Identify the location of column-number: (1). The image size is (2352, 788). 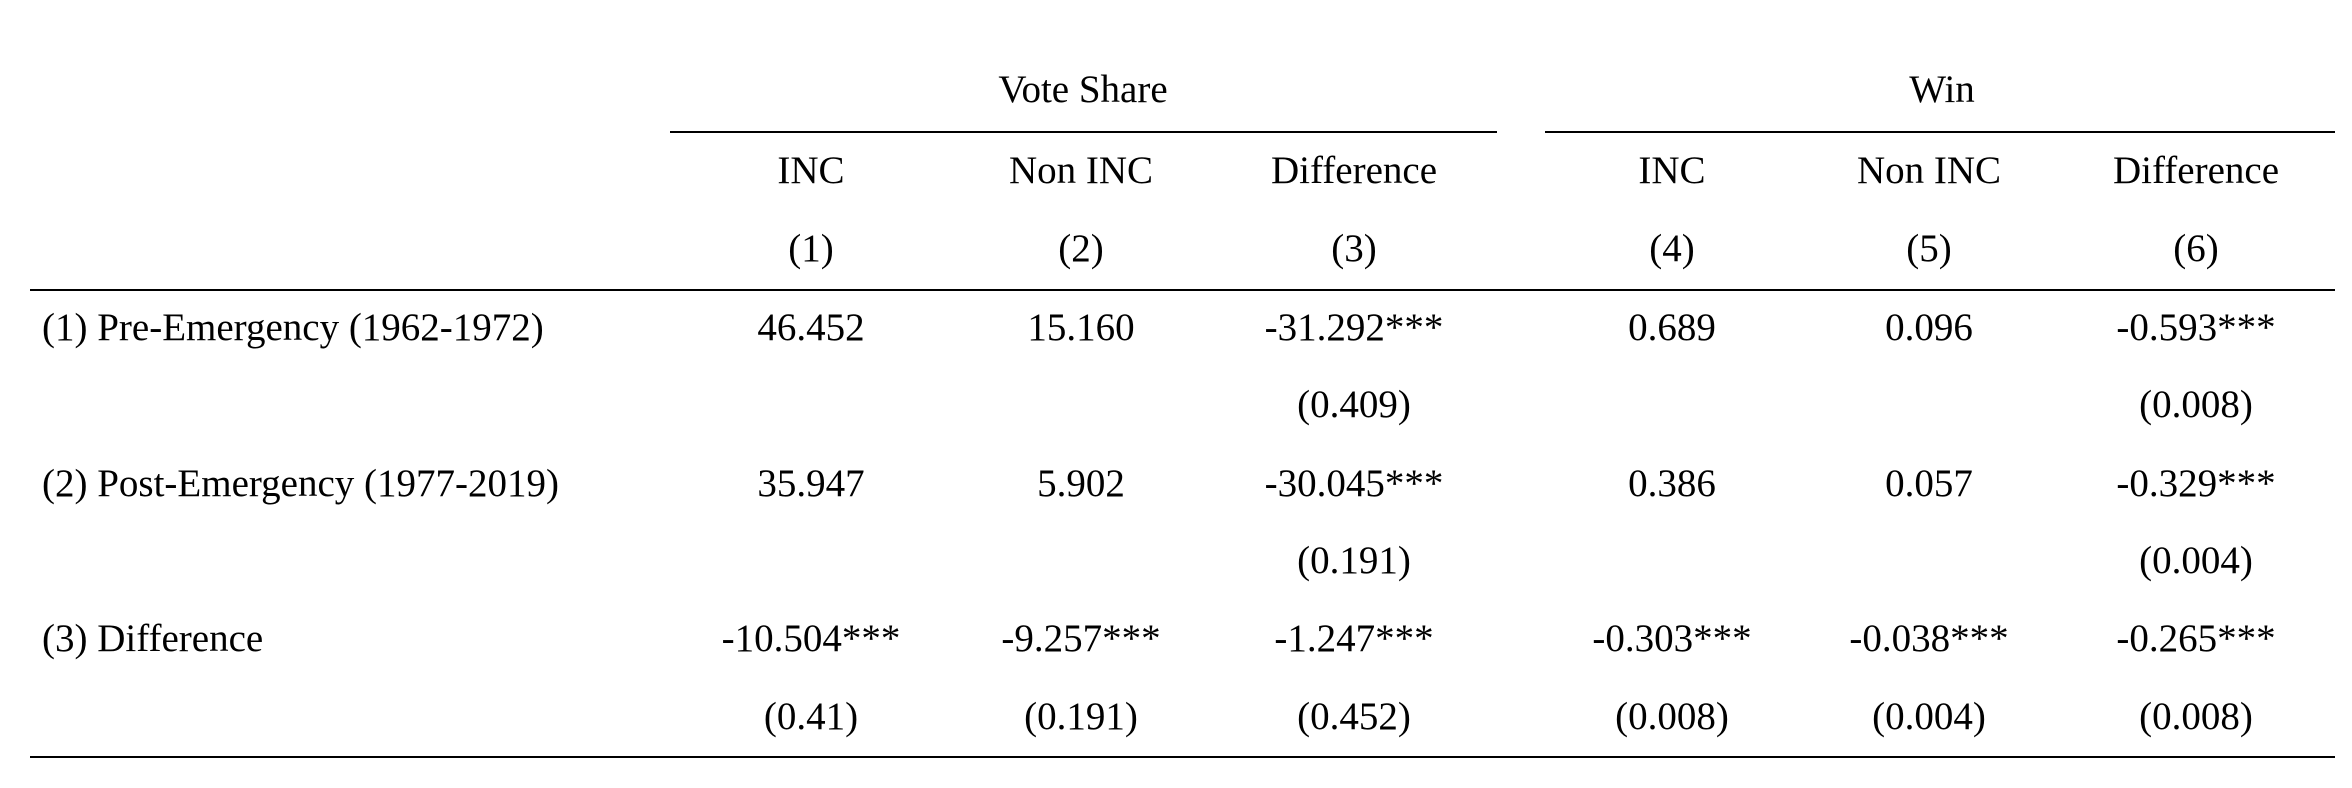
(810, 248).